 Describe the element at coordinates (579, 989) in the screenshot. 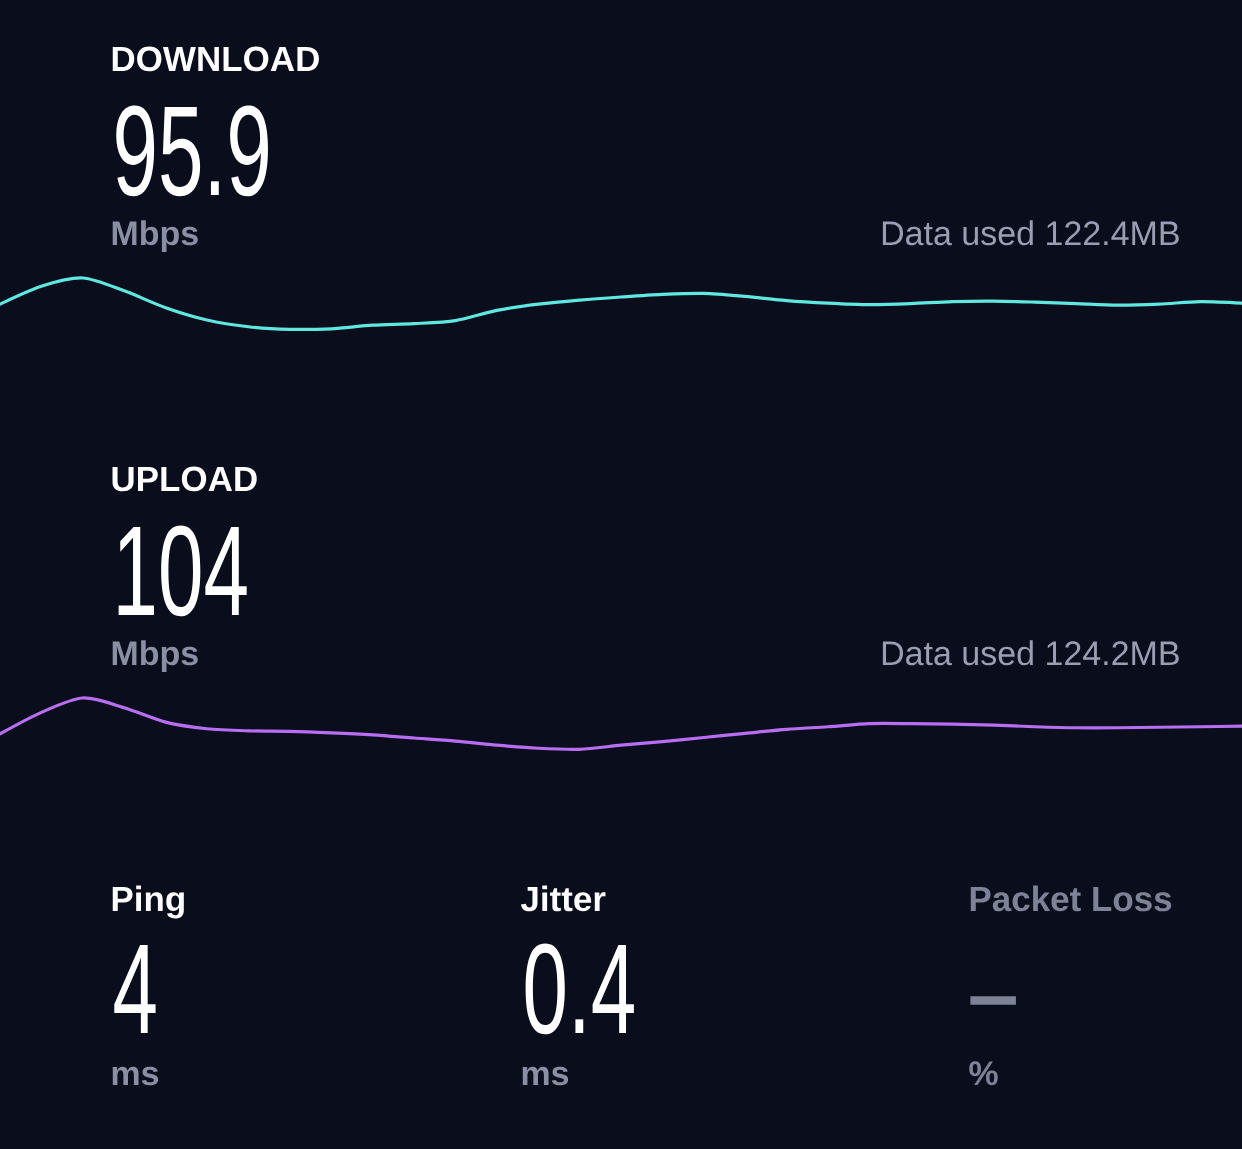

I see `text: 0.4` at that location.